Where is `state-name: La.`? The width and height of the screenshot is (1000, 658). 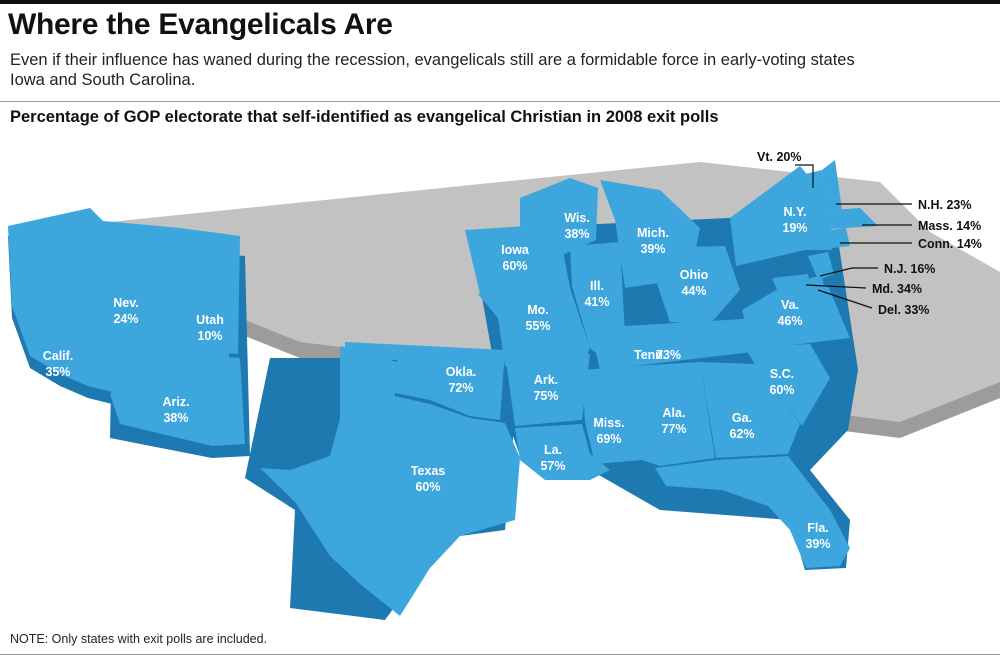 state-name: La. is located at coordinates (553, 450).